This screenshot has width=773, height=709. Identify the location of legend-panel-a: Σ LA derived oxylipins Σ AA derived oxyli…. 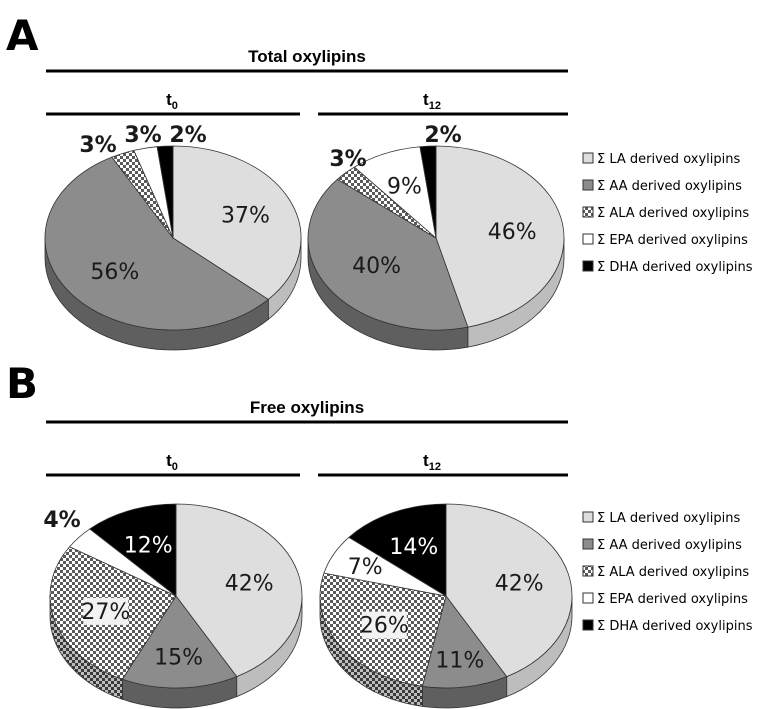
(667, 213).